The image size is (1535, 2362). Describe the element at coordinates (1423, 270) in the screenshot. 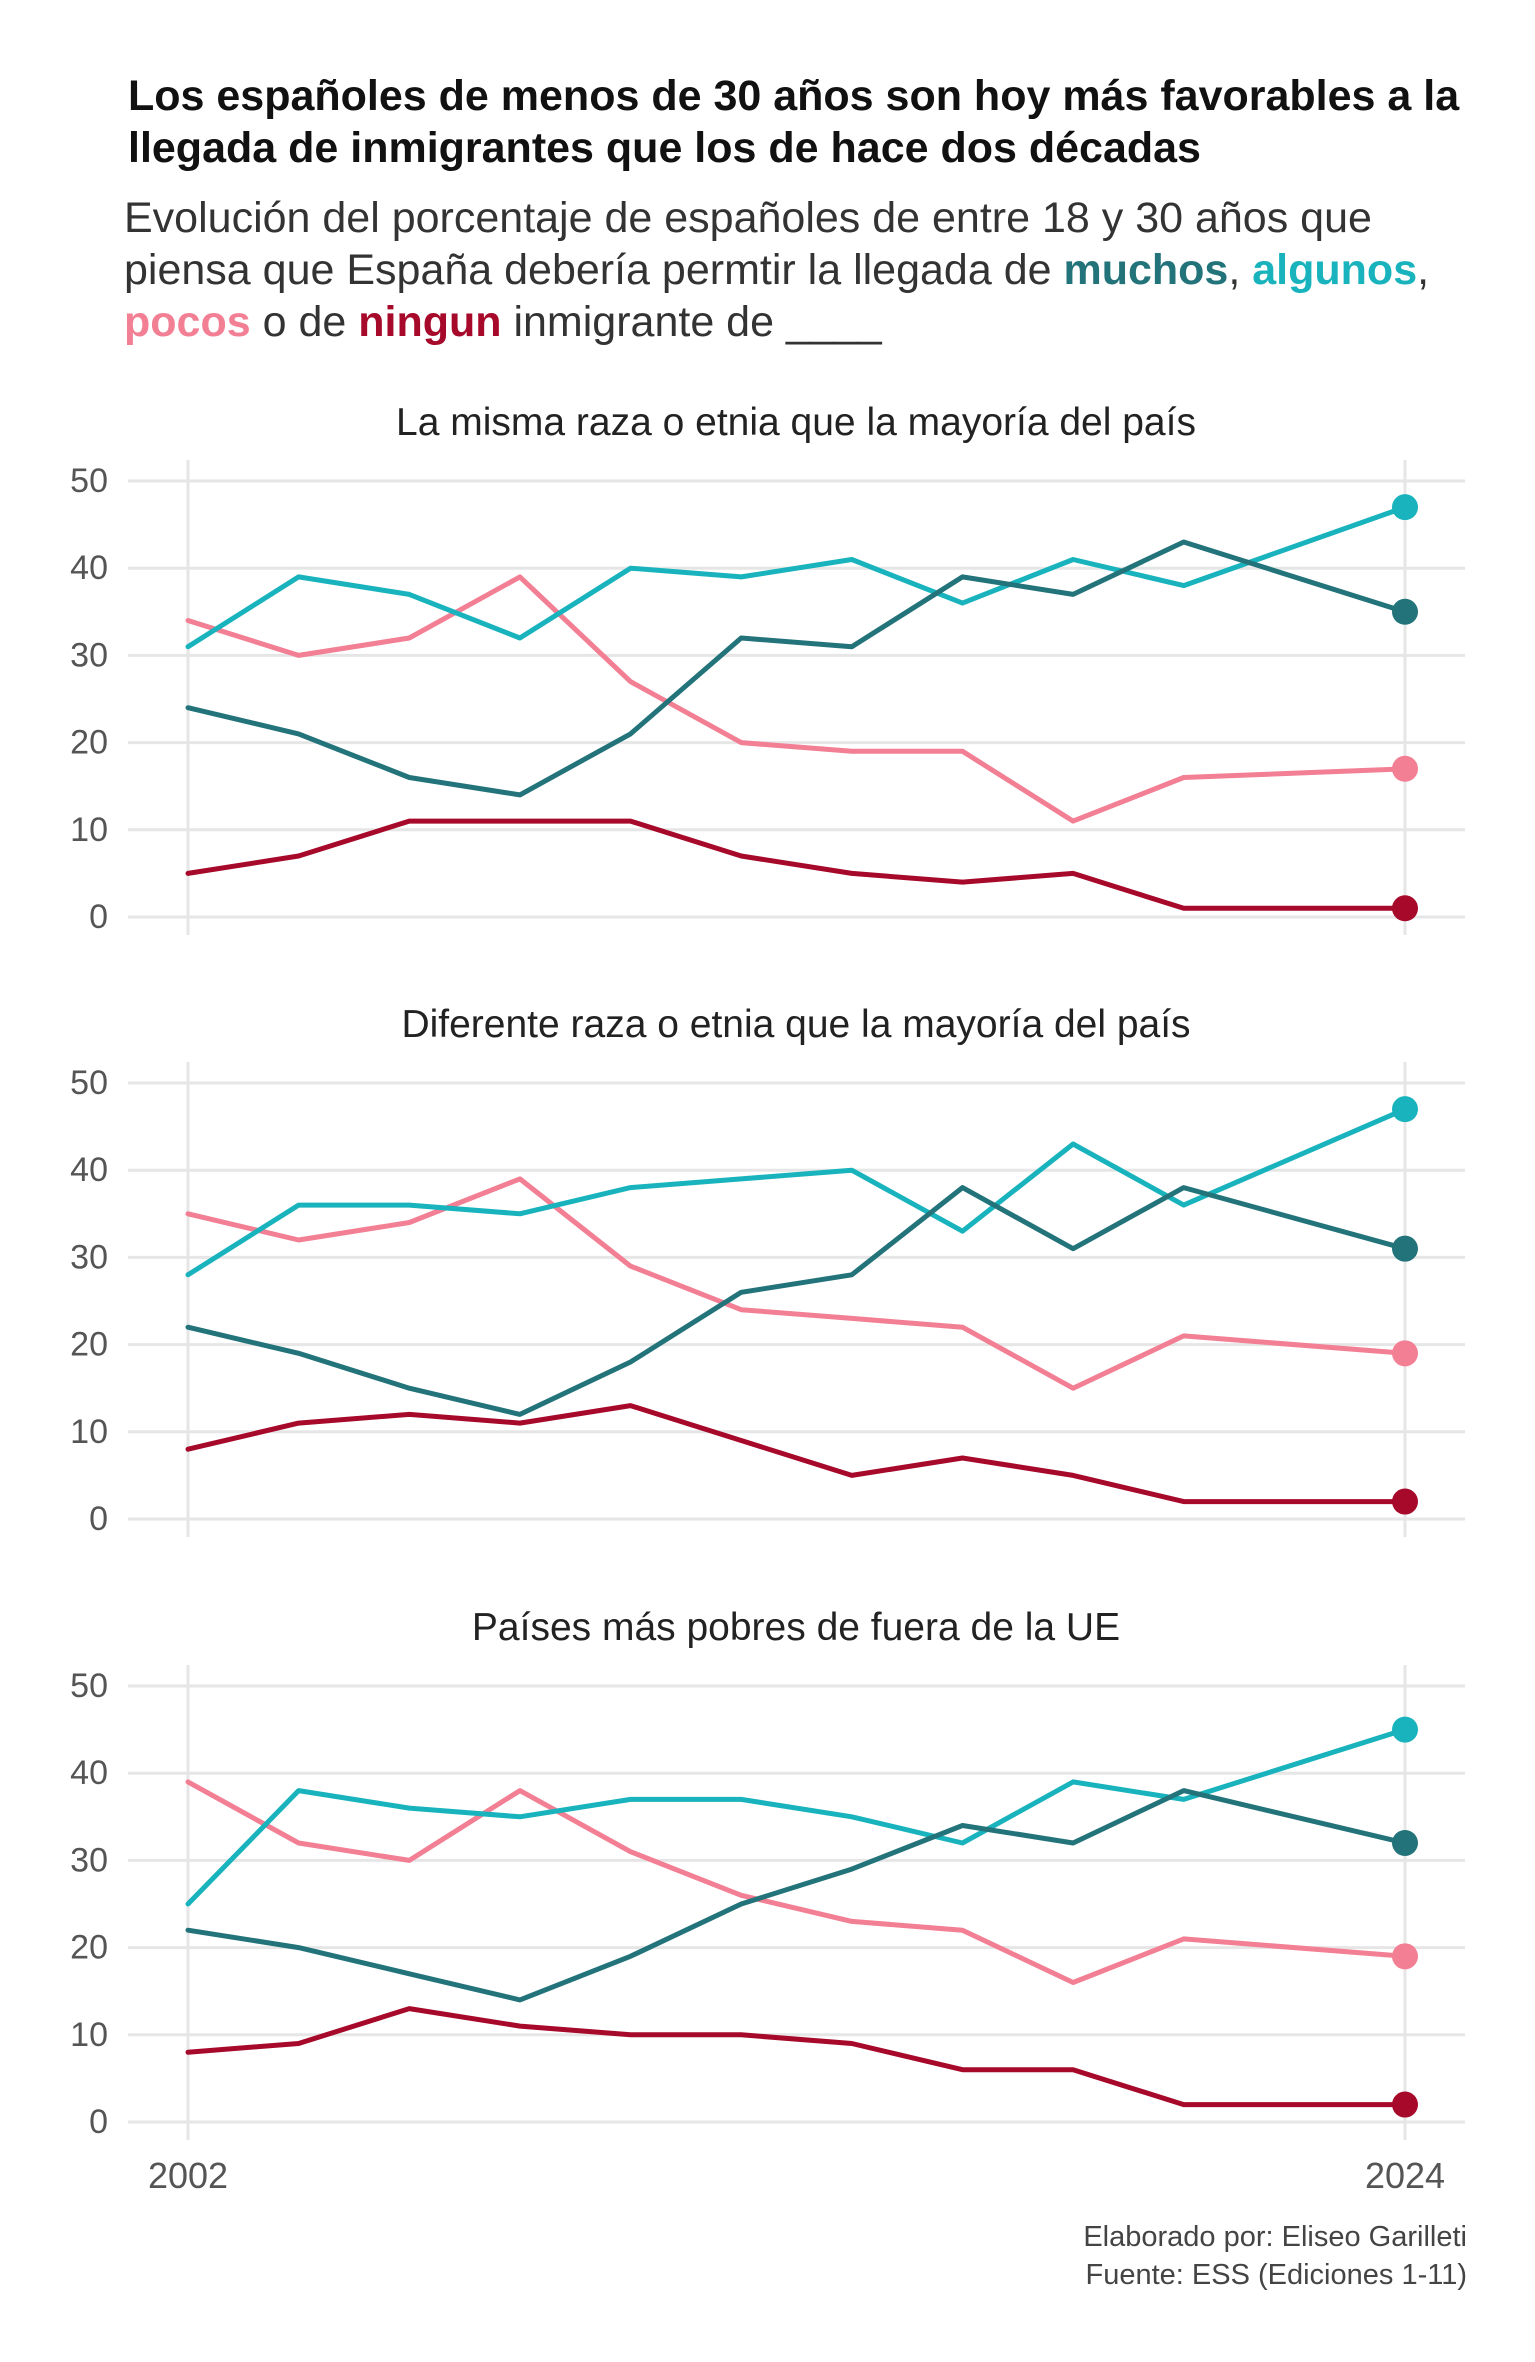

I see `subtitle-sep-2: ,` at that location.